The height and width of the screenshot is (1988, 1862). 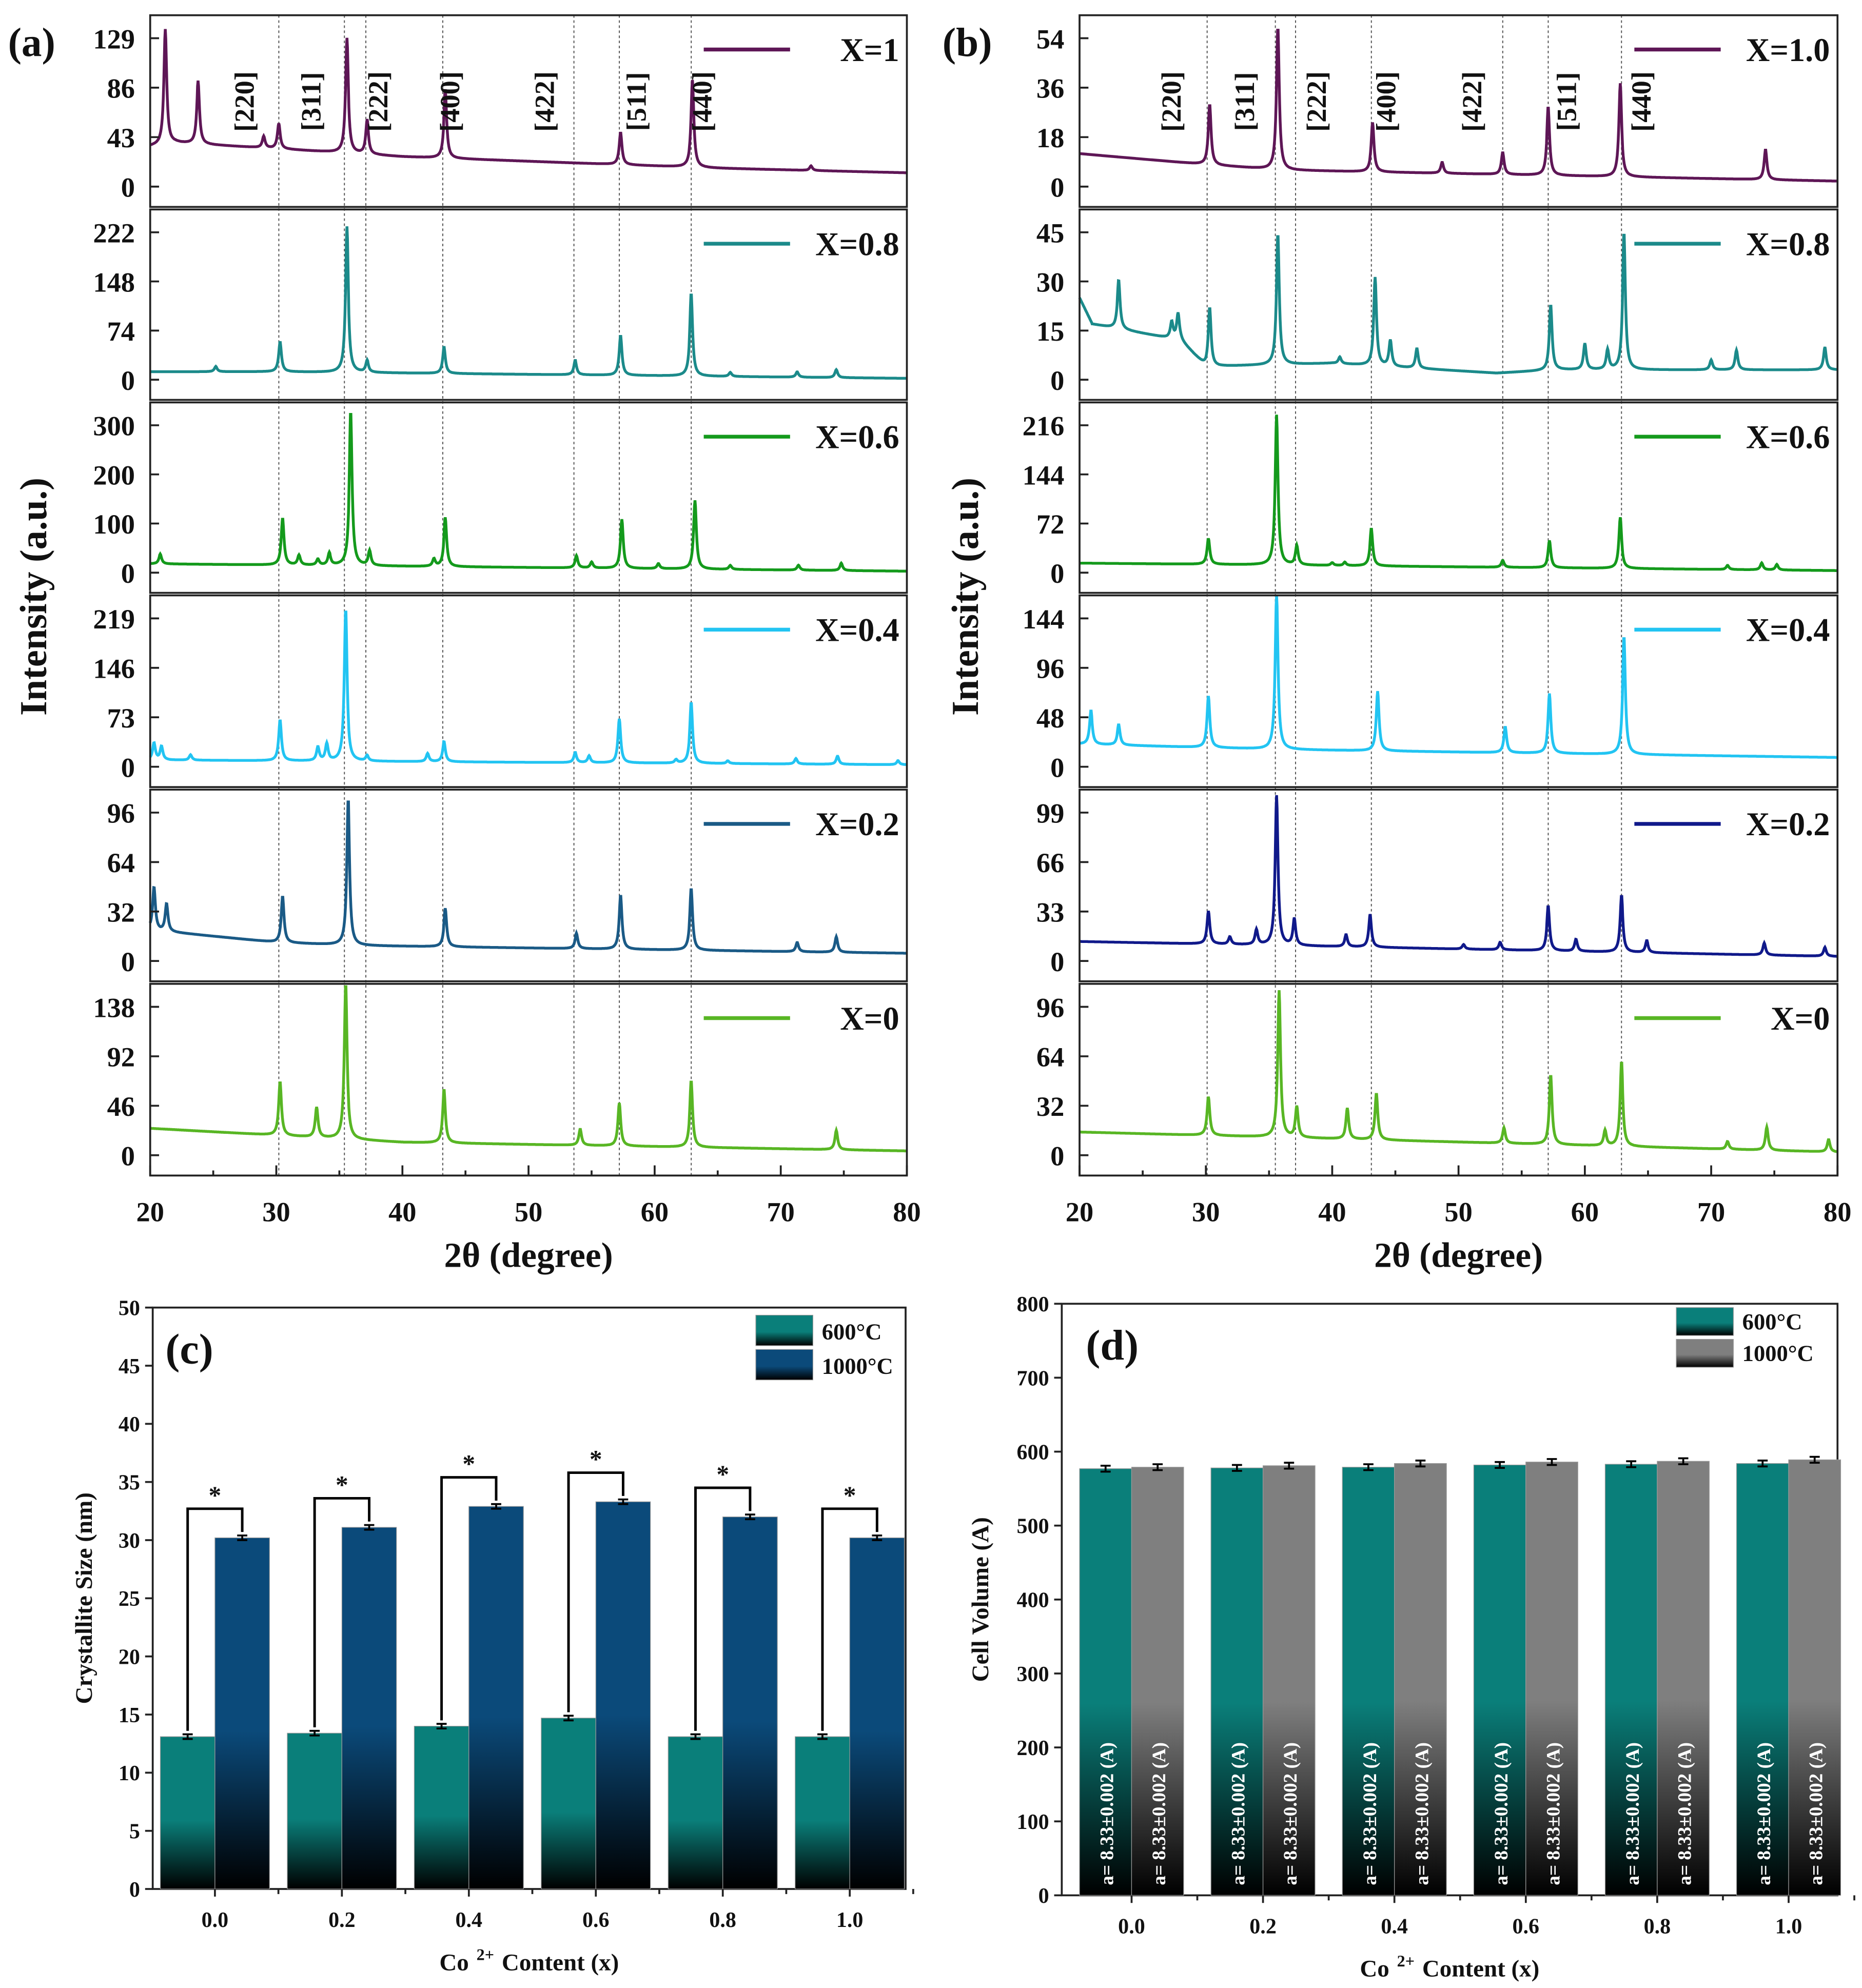 I want to click on y-tick-label: 86, so click(x=121, y=88).